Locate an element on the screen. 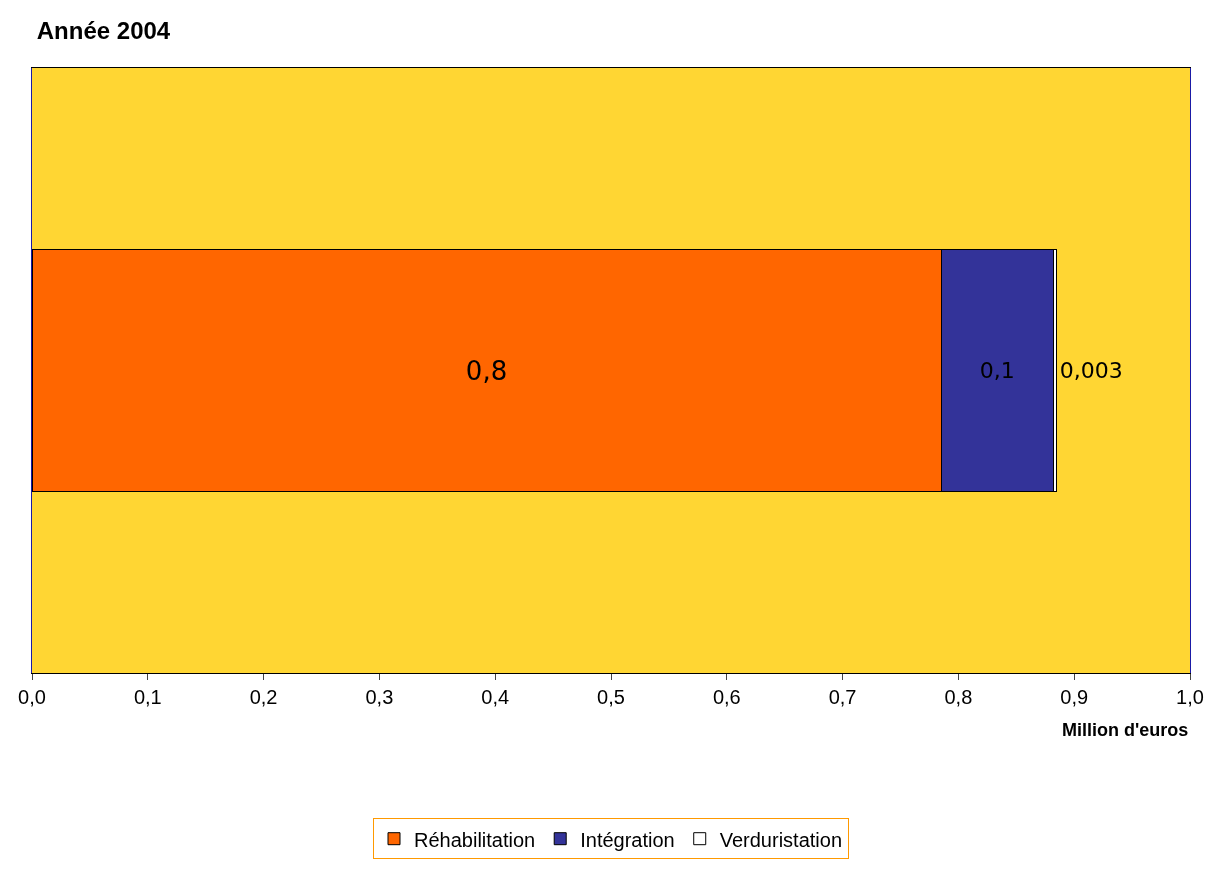  legend-label: Réhabilitation is located at coordinates (475, 839).